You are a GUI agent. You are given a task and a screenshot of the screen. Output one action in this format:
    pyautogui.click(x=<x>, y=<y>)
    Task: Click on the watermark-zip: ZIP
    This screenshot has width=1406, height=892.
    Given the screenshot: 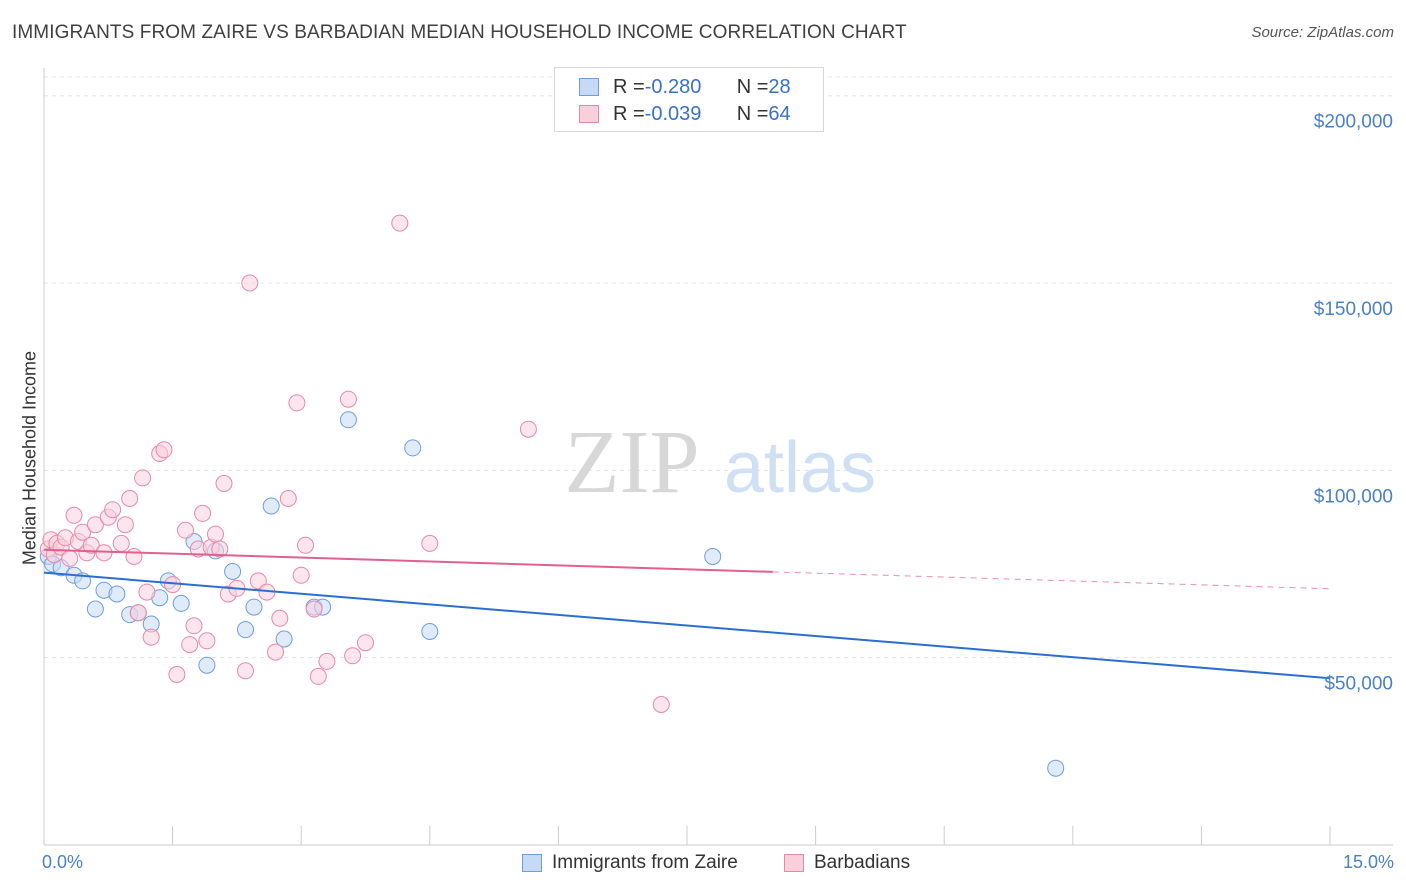 What is the action you would take?
    pyautogui.click(x=632, y=462)
    